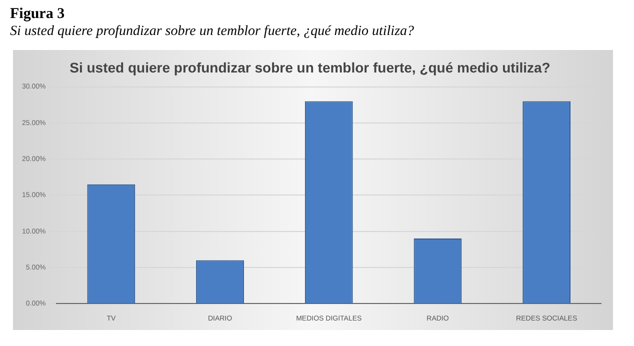 The height and width of the screenshot is (346, 634). I want to click on text: Si usted quiere profundizar sobre un temblor fuerte, ¿qué medio utiliza?, so click(212, 32).